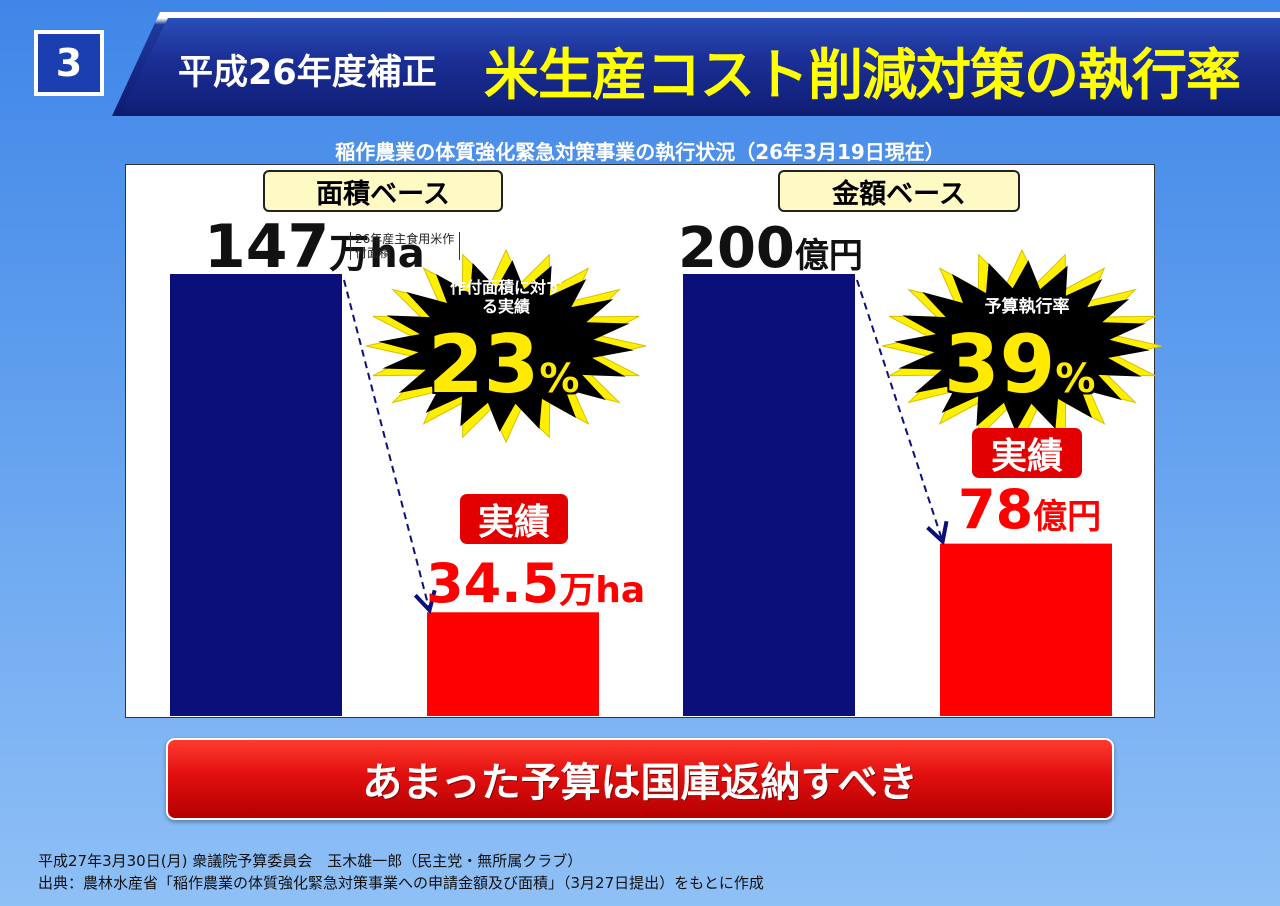 The height and width of the screenshot is (906, 1280). I want to click on value-number: 34.5, so click(493, 583).